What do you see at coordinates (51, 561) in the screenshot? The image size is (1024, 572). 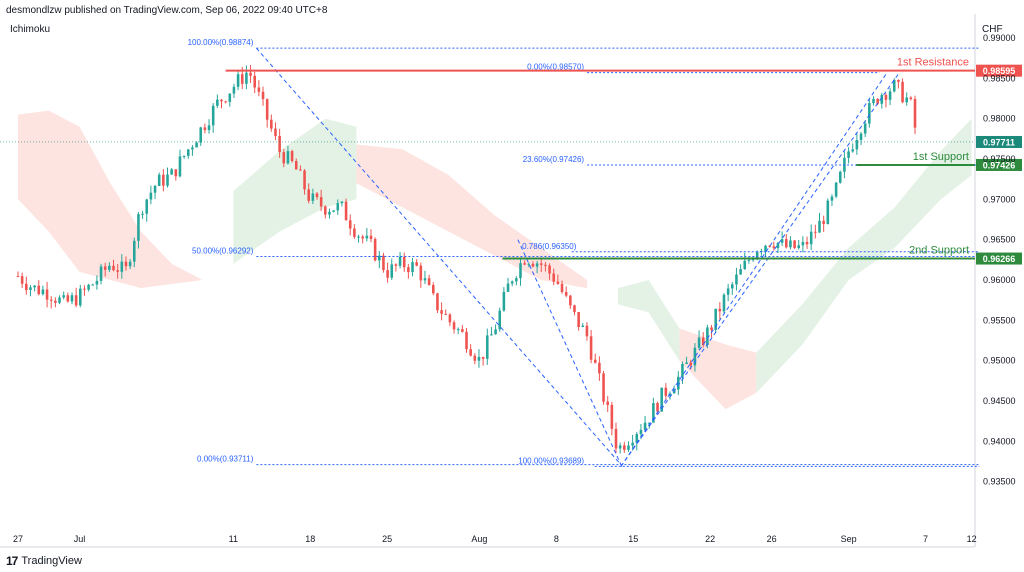 I see `brand-name: TradingView` at bounding box center [51, 561].